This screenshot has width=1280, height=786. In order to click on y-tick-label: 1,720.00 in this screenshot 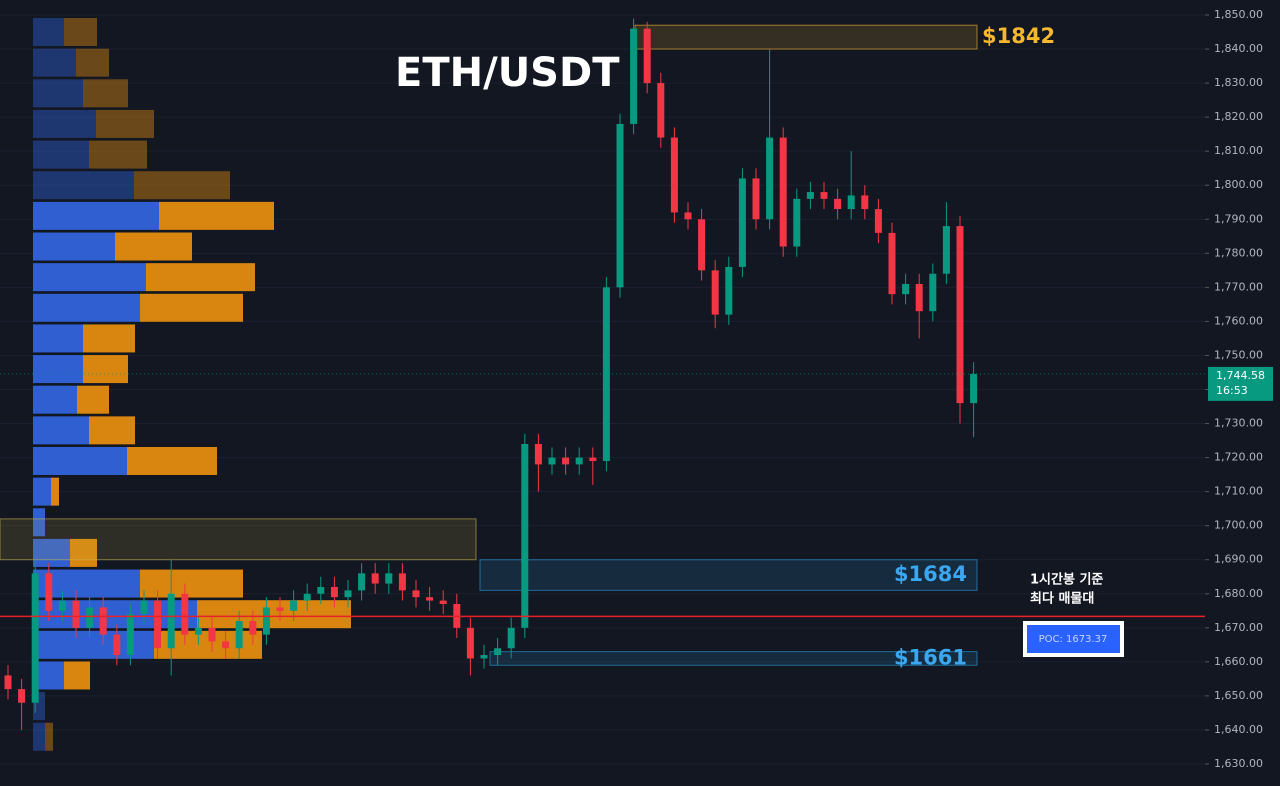, I will do `click(1238, 457)`.